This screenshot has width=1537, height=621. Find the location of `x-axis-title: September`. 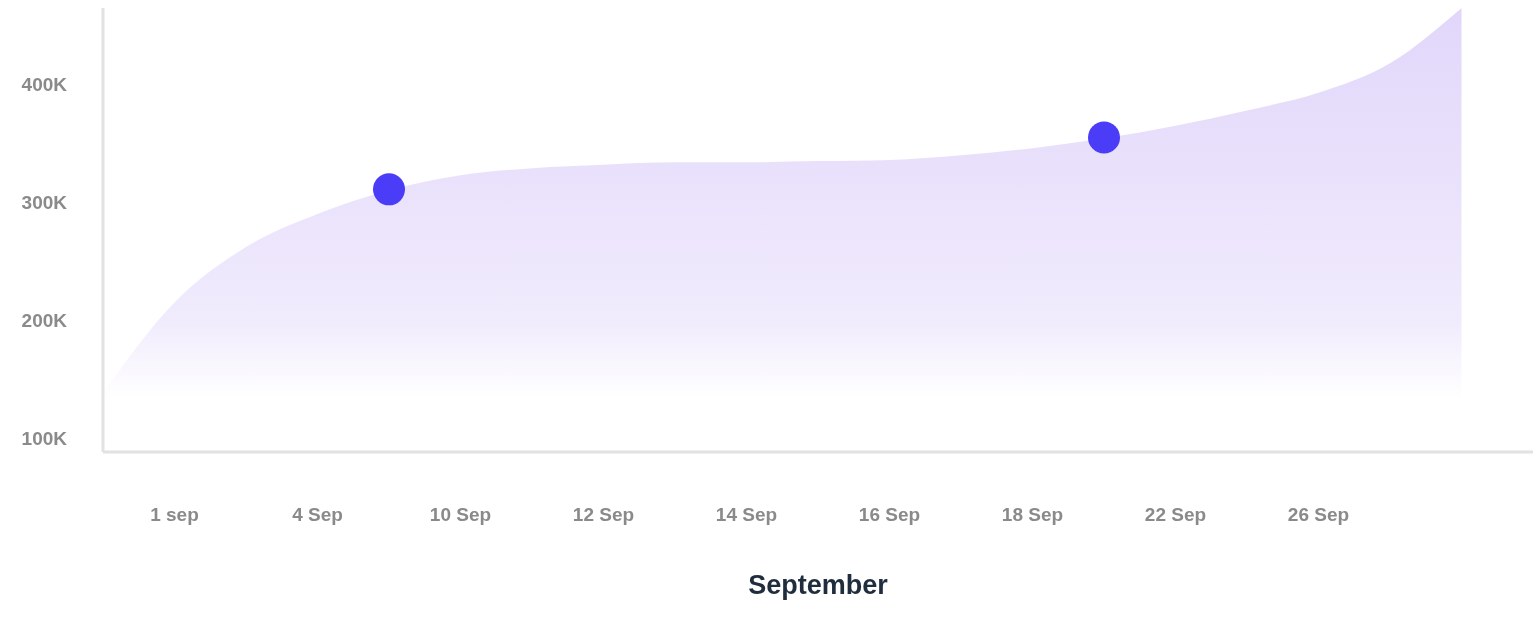

x-axis-title: September is located at coordinates (818, 585).